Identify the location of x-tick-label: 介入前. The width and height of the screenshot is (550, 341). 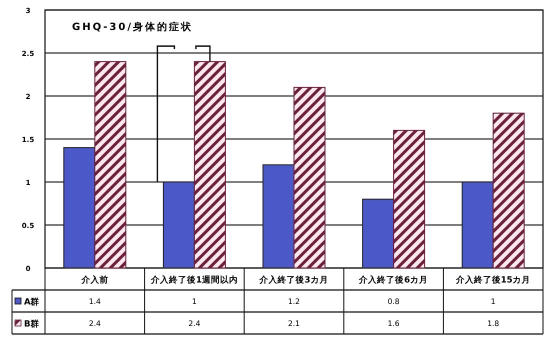
(94, 280).